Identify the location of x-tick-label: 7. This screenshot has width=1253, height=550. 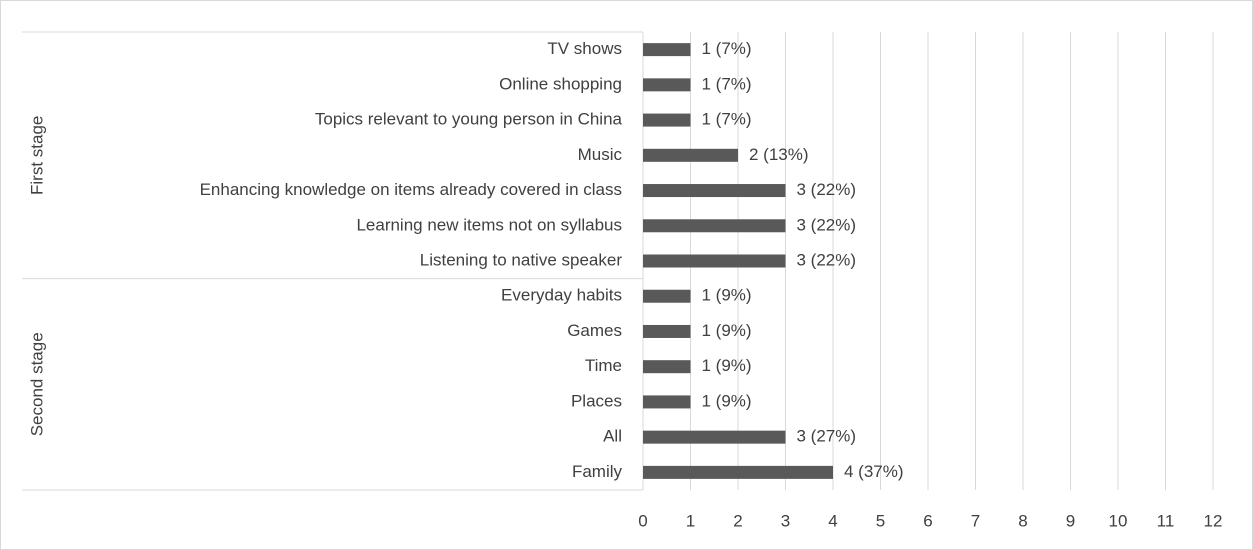
(975, 520).